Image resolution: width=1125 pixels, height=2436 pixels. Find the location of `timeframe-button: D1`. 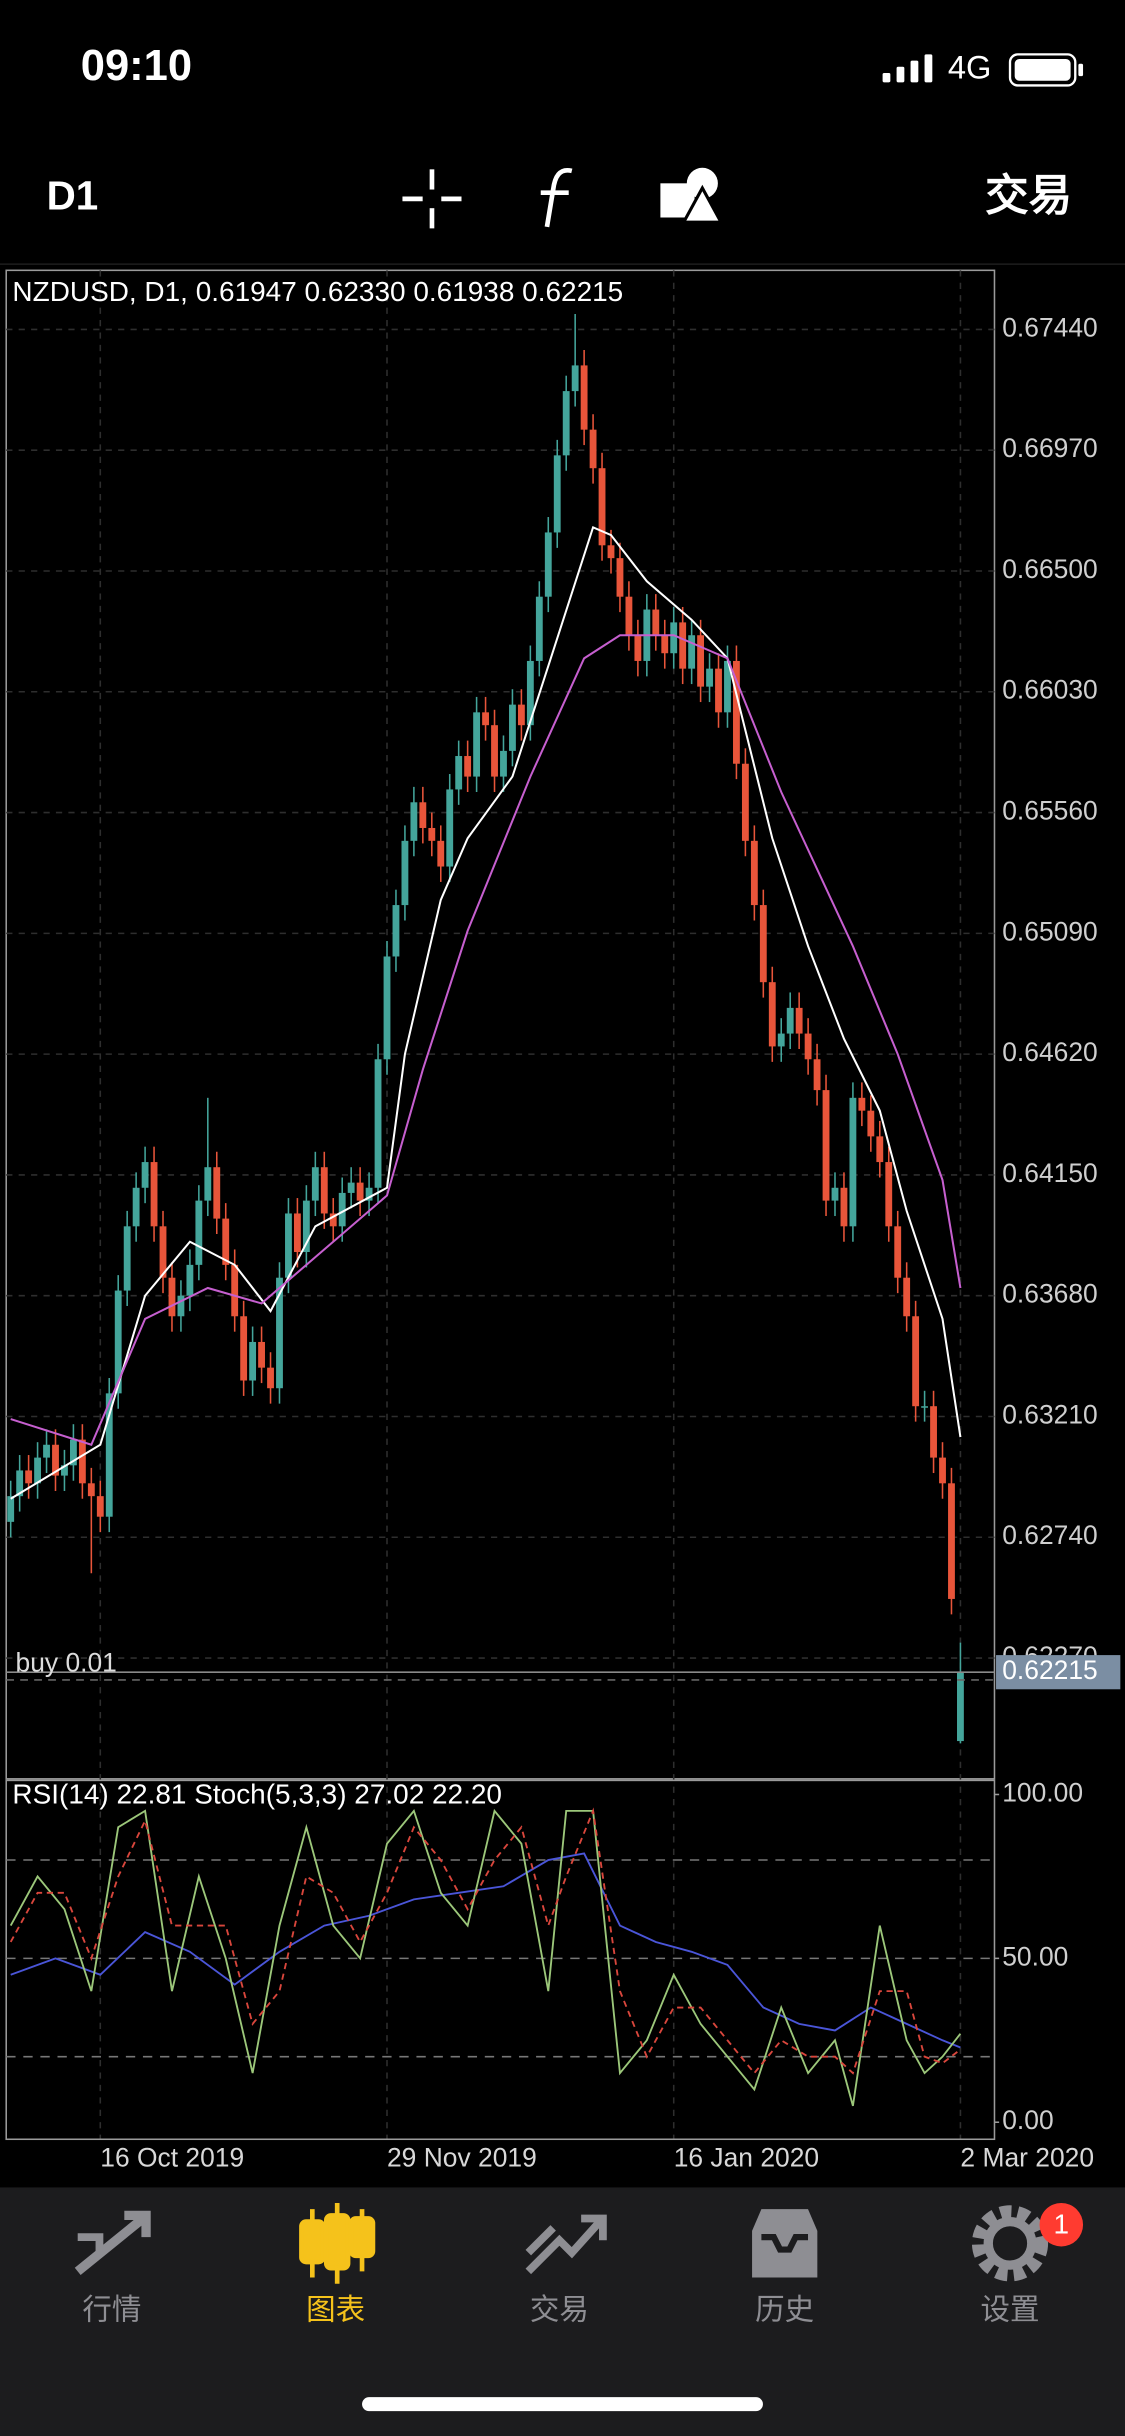

timeframe-button: D1 is located at coordinates (73, 196).